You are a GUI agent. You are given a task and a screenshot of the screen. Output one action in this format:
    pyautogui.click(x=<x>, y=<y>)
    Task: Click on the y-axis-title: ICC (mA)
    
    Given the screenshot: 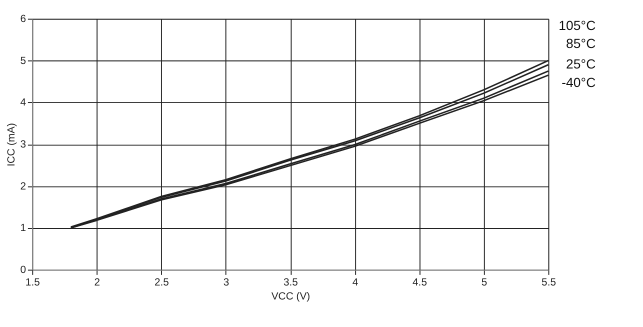 What is the action you would take?
    pyautogui.click(x=12, y=144)
    